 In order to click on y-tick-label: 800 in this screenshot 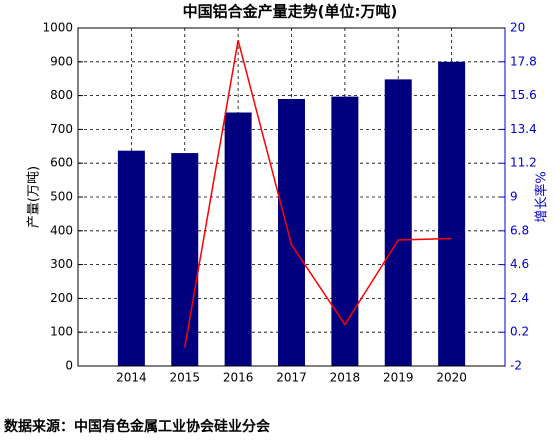, I will do `click(61, 95)`.